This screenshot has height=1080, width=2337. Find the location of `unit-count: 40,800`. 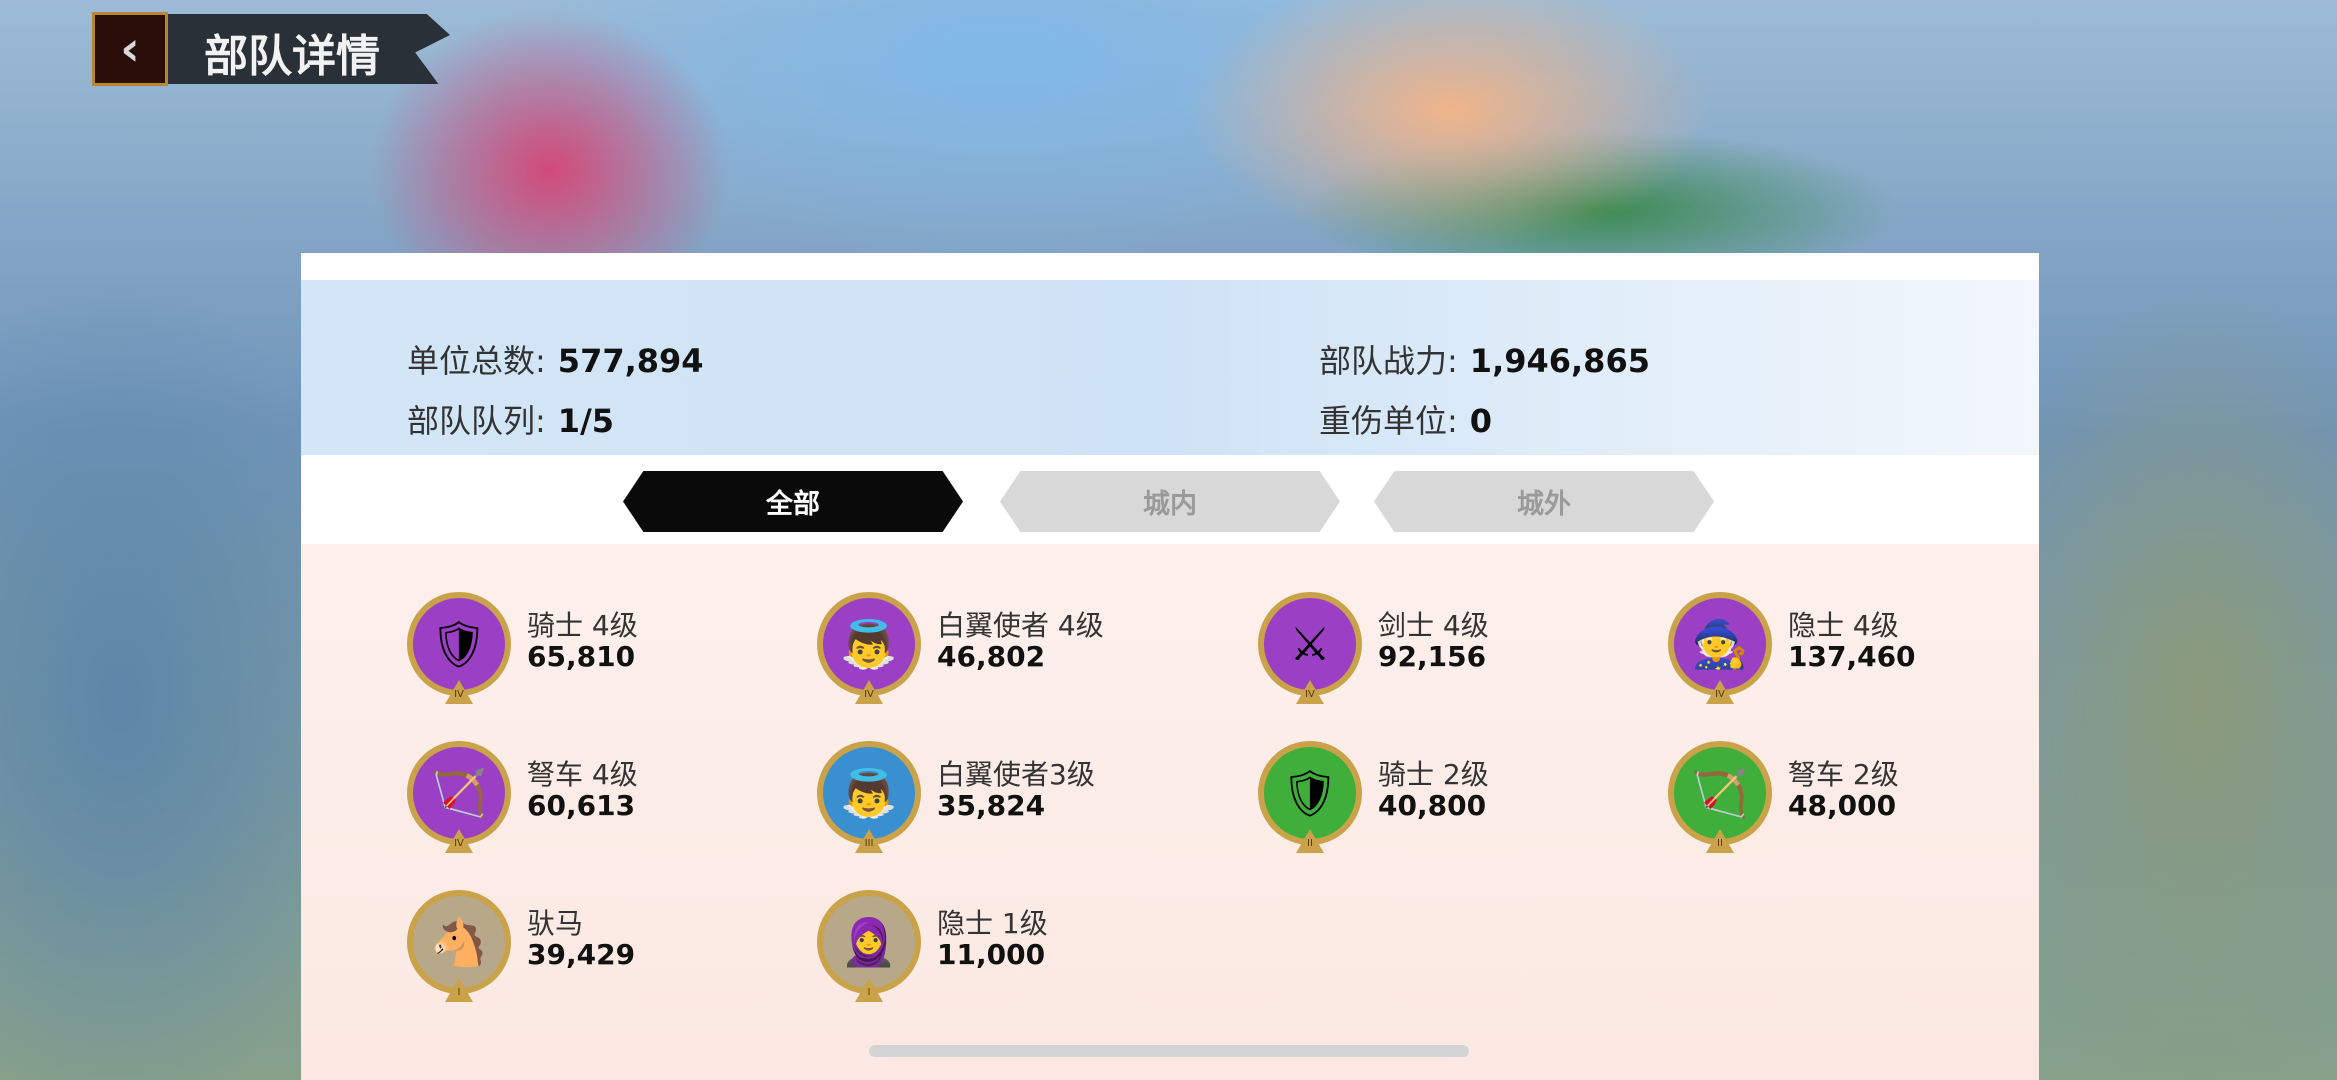

unit-count: 40,800 is located at coordinates (1432, 805).